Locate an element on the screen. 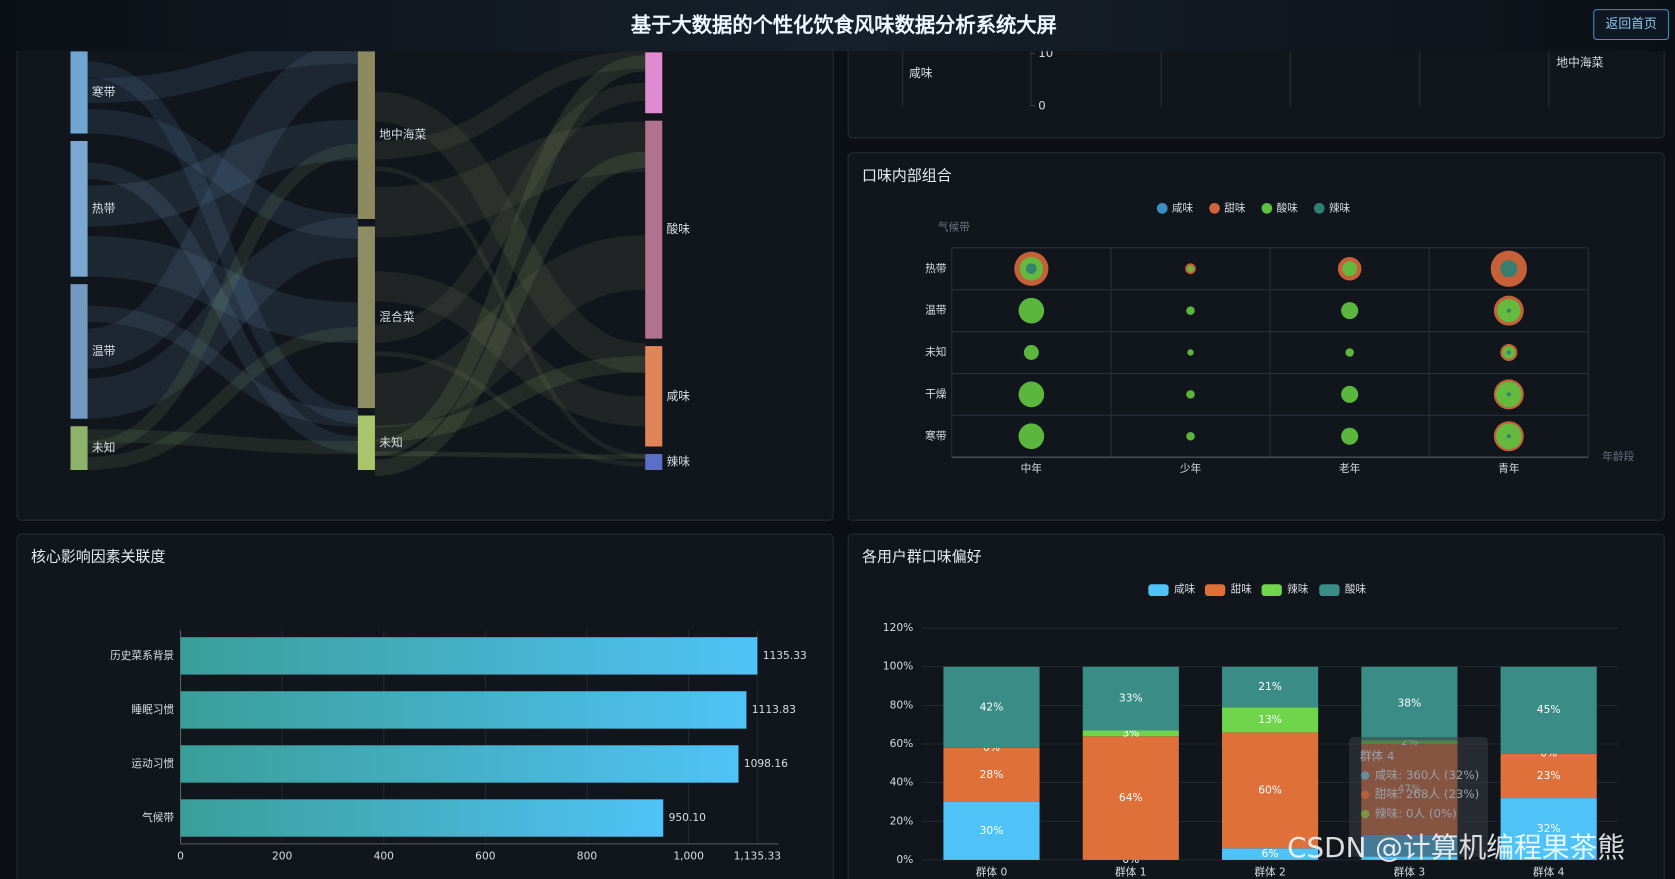 Image resolution: width=1675 pixels, height=879 pixels. value-label: 6% is located at coordinates (1270, 853).